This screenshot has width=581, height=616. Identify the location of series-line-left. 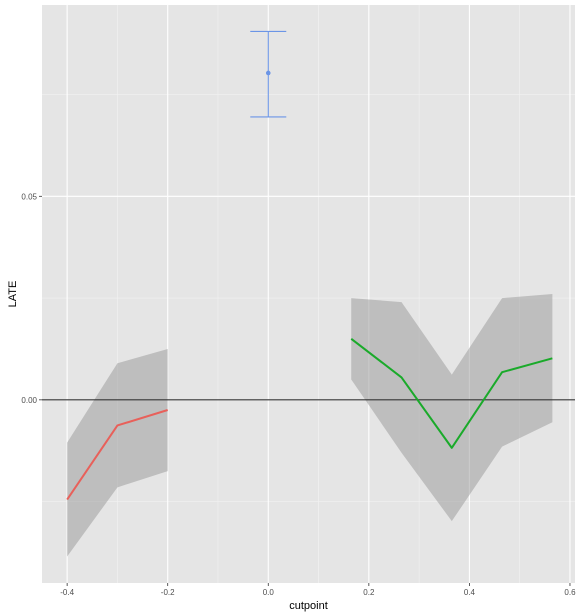
(117, 455).